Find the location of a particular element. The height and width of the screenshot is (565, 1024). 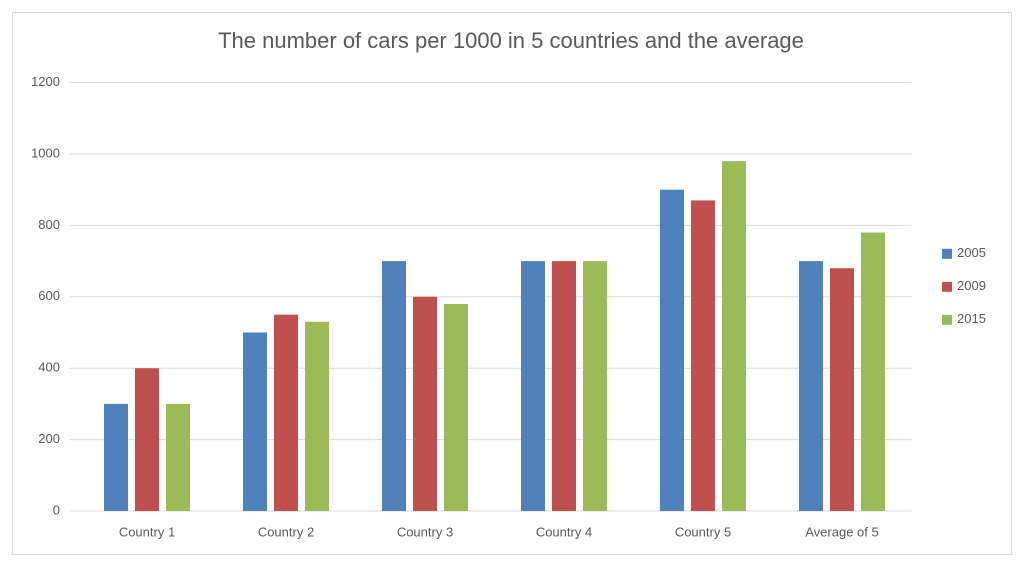

x-tick-label: Country 2 is located at coordinates (286, 531).